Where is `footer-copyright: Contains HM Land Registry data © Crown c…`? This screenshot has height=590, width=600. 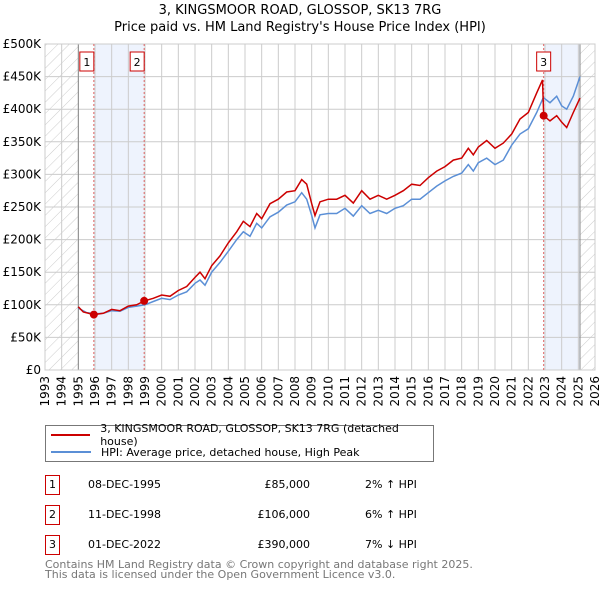 footer-copyright: Contains HM Land Registry data © Crown c… is located at coordinates (259, 564).